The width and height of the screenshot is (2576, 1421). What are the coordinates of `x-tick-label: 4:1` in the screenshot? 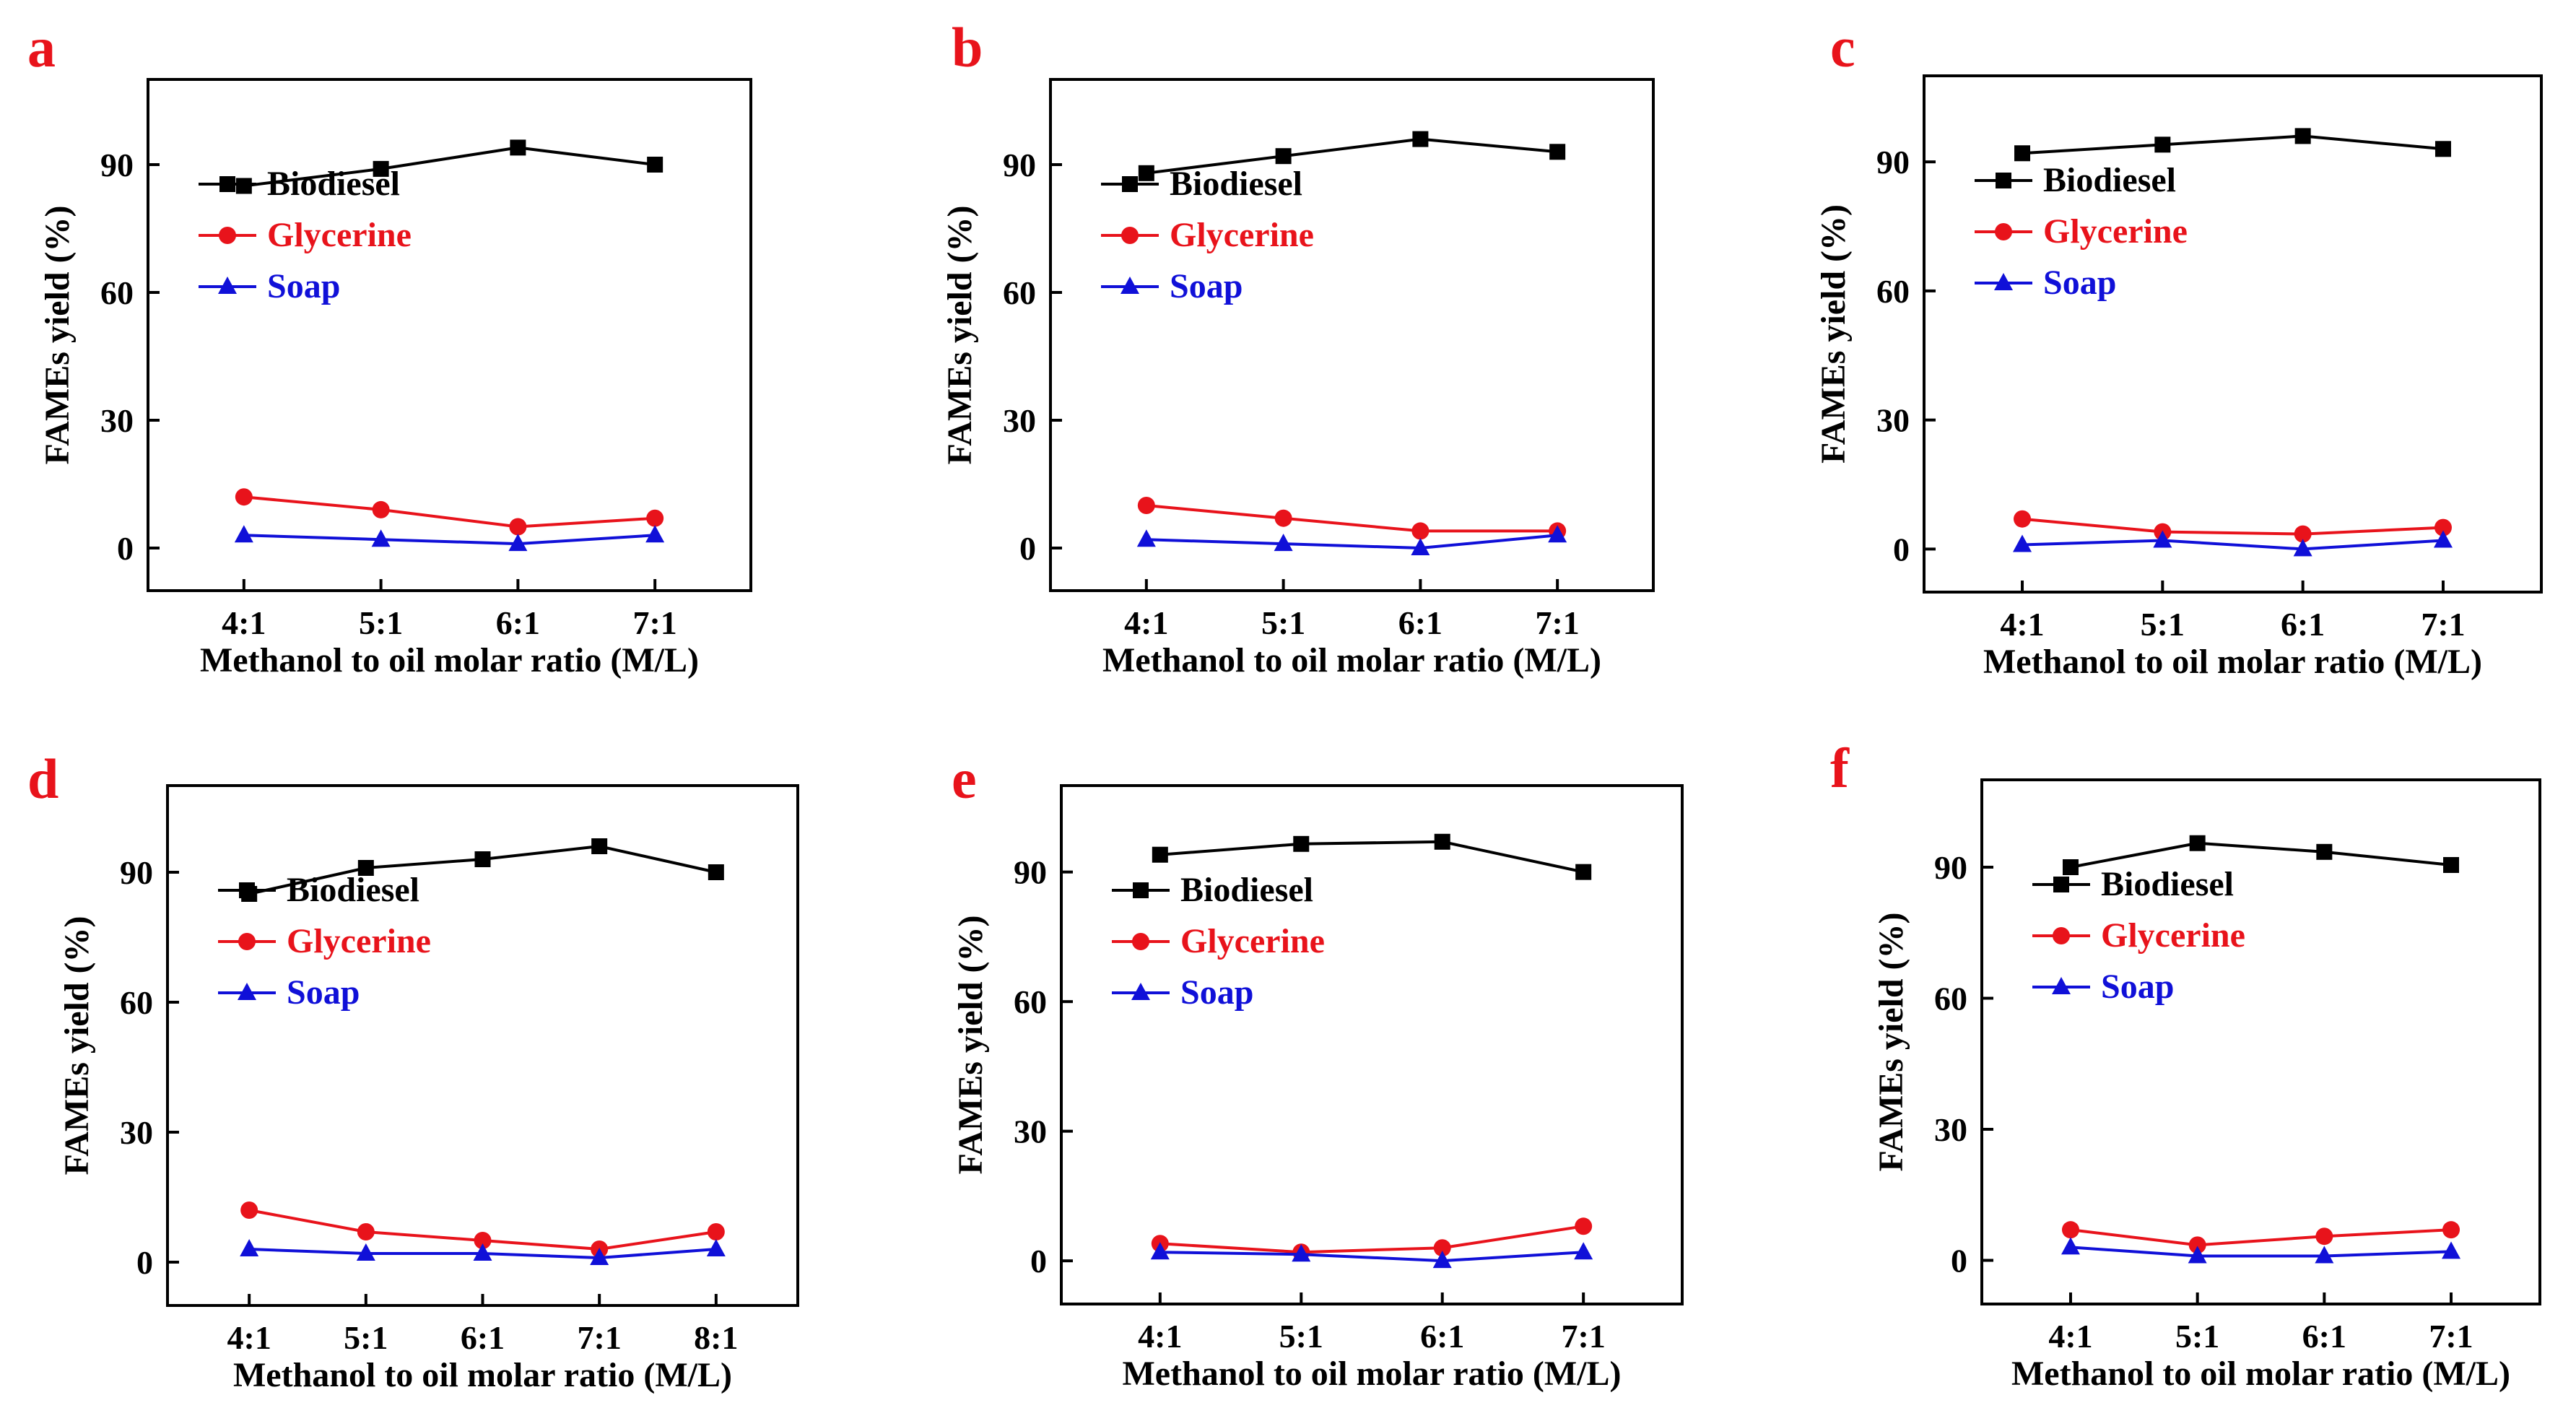 It's located at (1146, 622).